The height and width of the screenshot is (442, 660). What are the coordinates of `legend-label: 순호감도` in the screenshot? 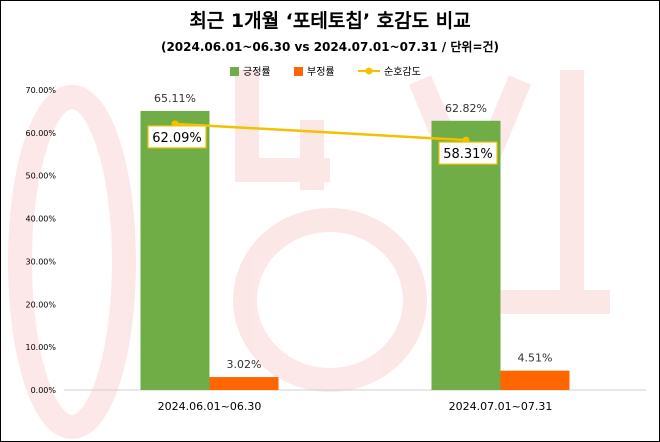 It's located at (402, 72).